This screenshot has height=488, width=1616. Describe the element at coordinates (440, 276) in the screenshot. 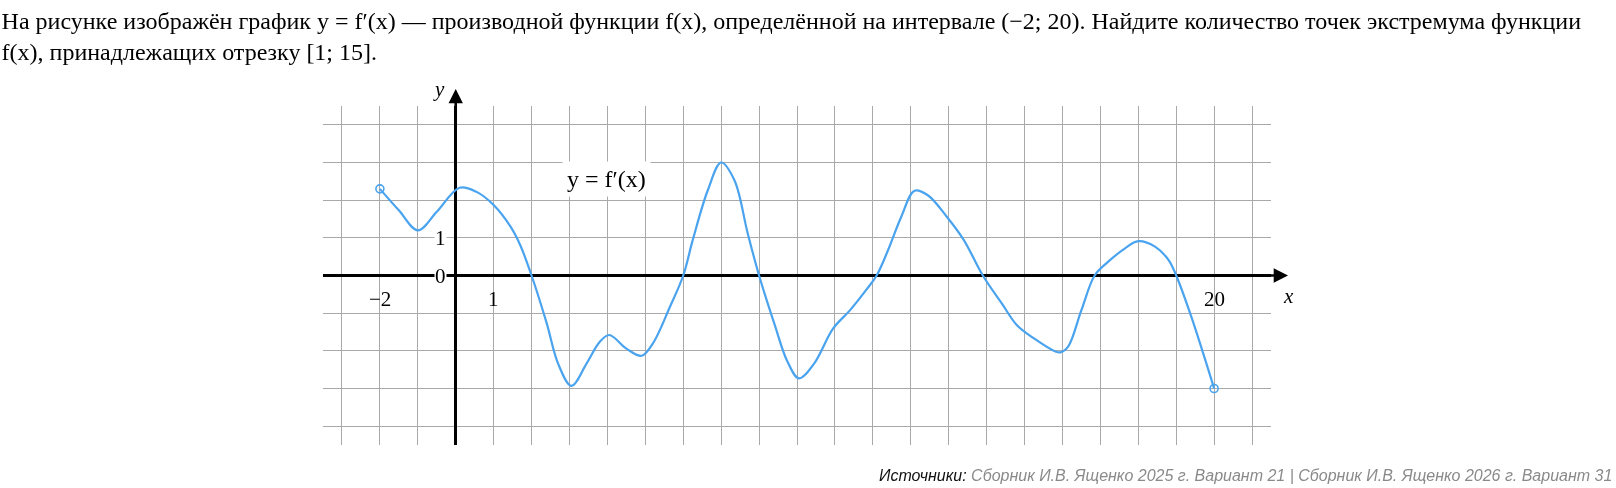

I see `y-tick-label: 0` at that location.